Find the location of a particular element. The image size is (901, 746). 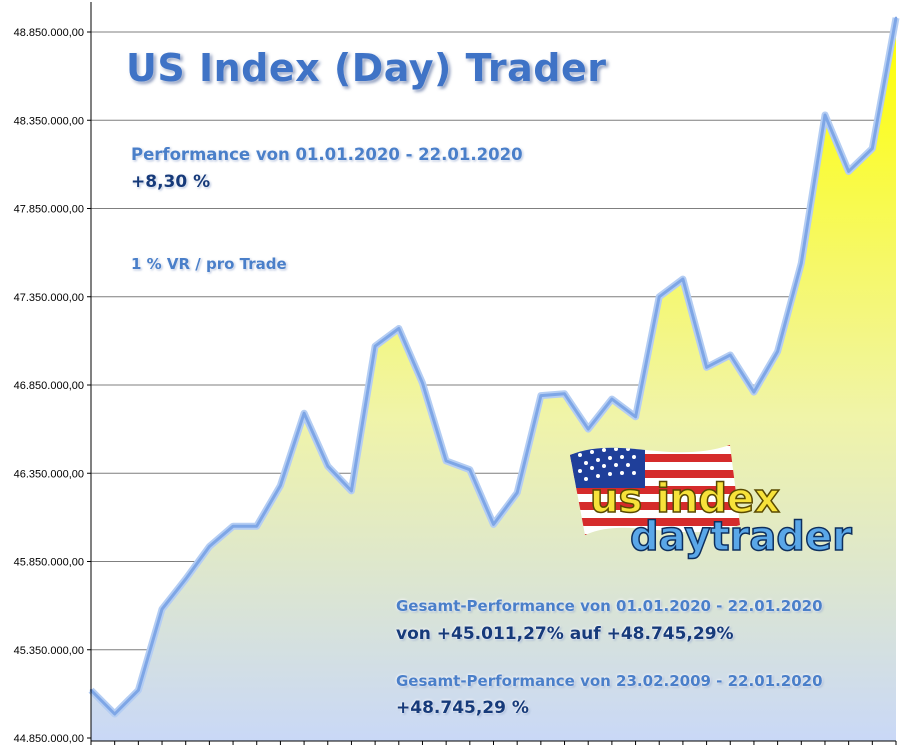

y-axis-tick-label: 45.350.000,00 is located at coordinates (49, 651).